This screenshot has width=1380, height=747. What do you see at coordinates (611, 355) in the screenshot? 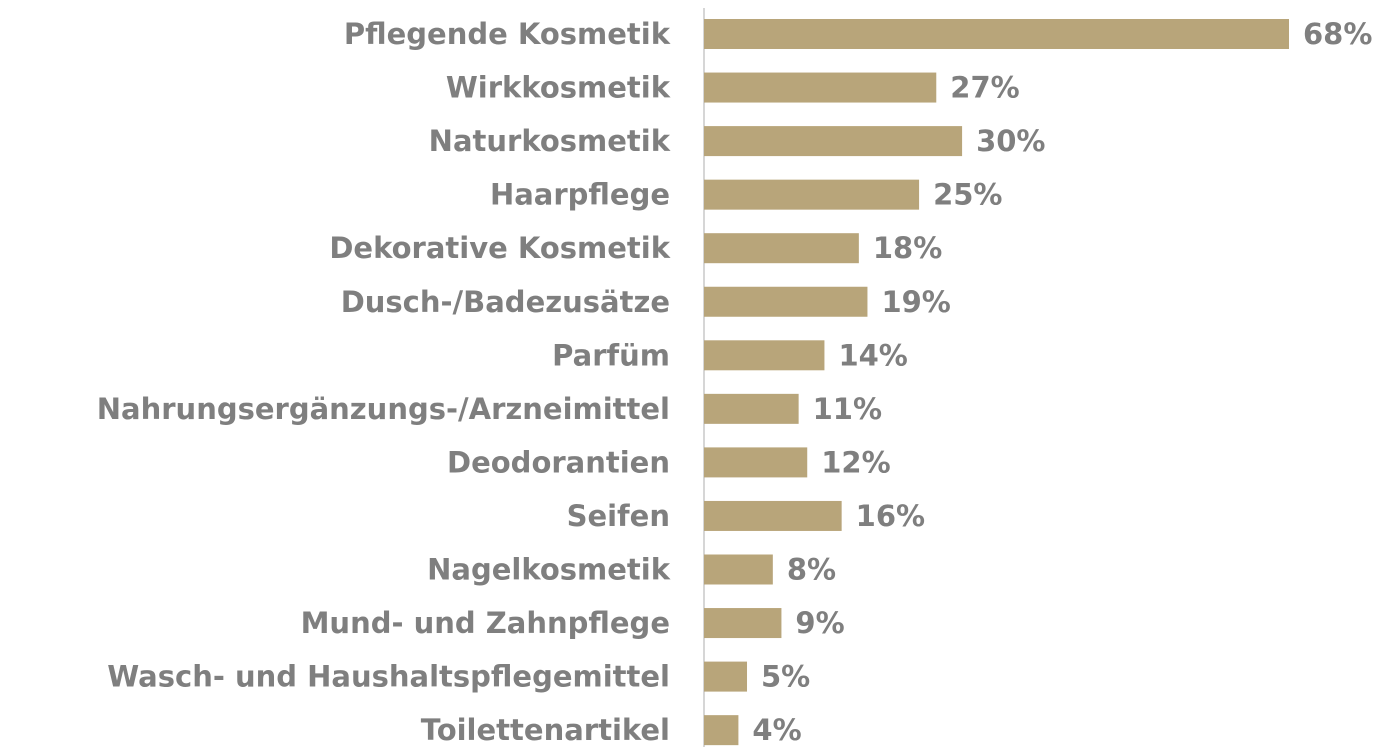
I see `category-label: Parfüm` at bounding box center [611, 355].